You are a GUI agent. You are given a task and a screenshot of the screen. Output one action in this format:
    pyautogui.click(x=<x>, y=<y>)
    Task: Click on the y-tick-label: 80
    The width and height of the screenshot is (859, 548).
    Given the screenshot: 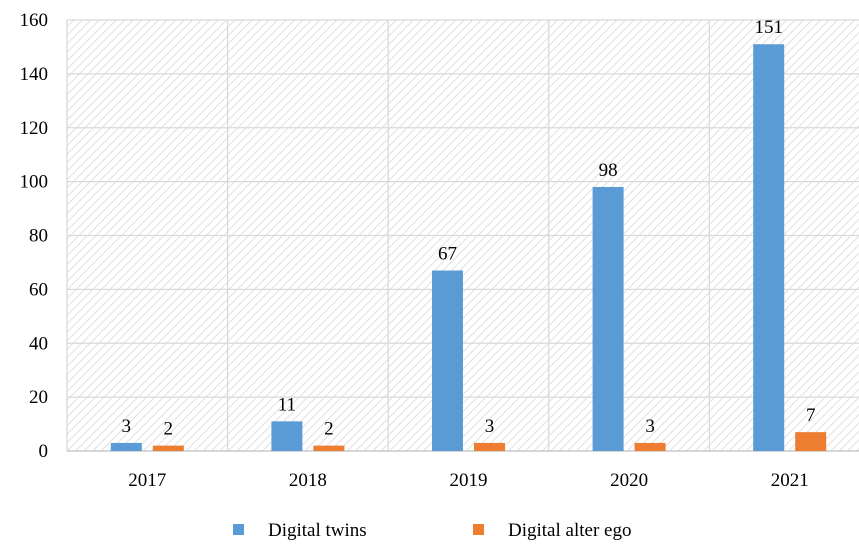 What is the action you would take?
    pyautogui.click(x=38, y=236)
    